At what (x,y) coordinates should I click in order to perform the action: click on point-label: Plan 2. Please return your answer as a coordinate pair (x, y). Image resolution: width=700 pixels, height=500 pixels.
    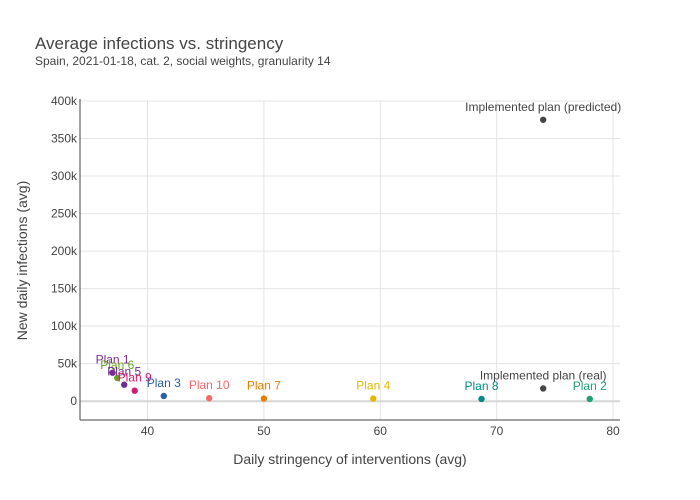
    Looking at the image, I should click on (590, 386).